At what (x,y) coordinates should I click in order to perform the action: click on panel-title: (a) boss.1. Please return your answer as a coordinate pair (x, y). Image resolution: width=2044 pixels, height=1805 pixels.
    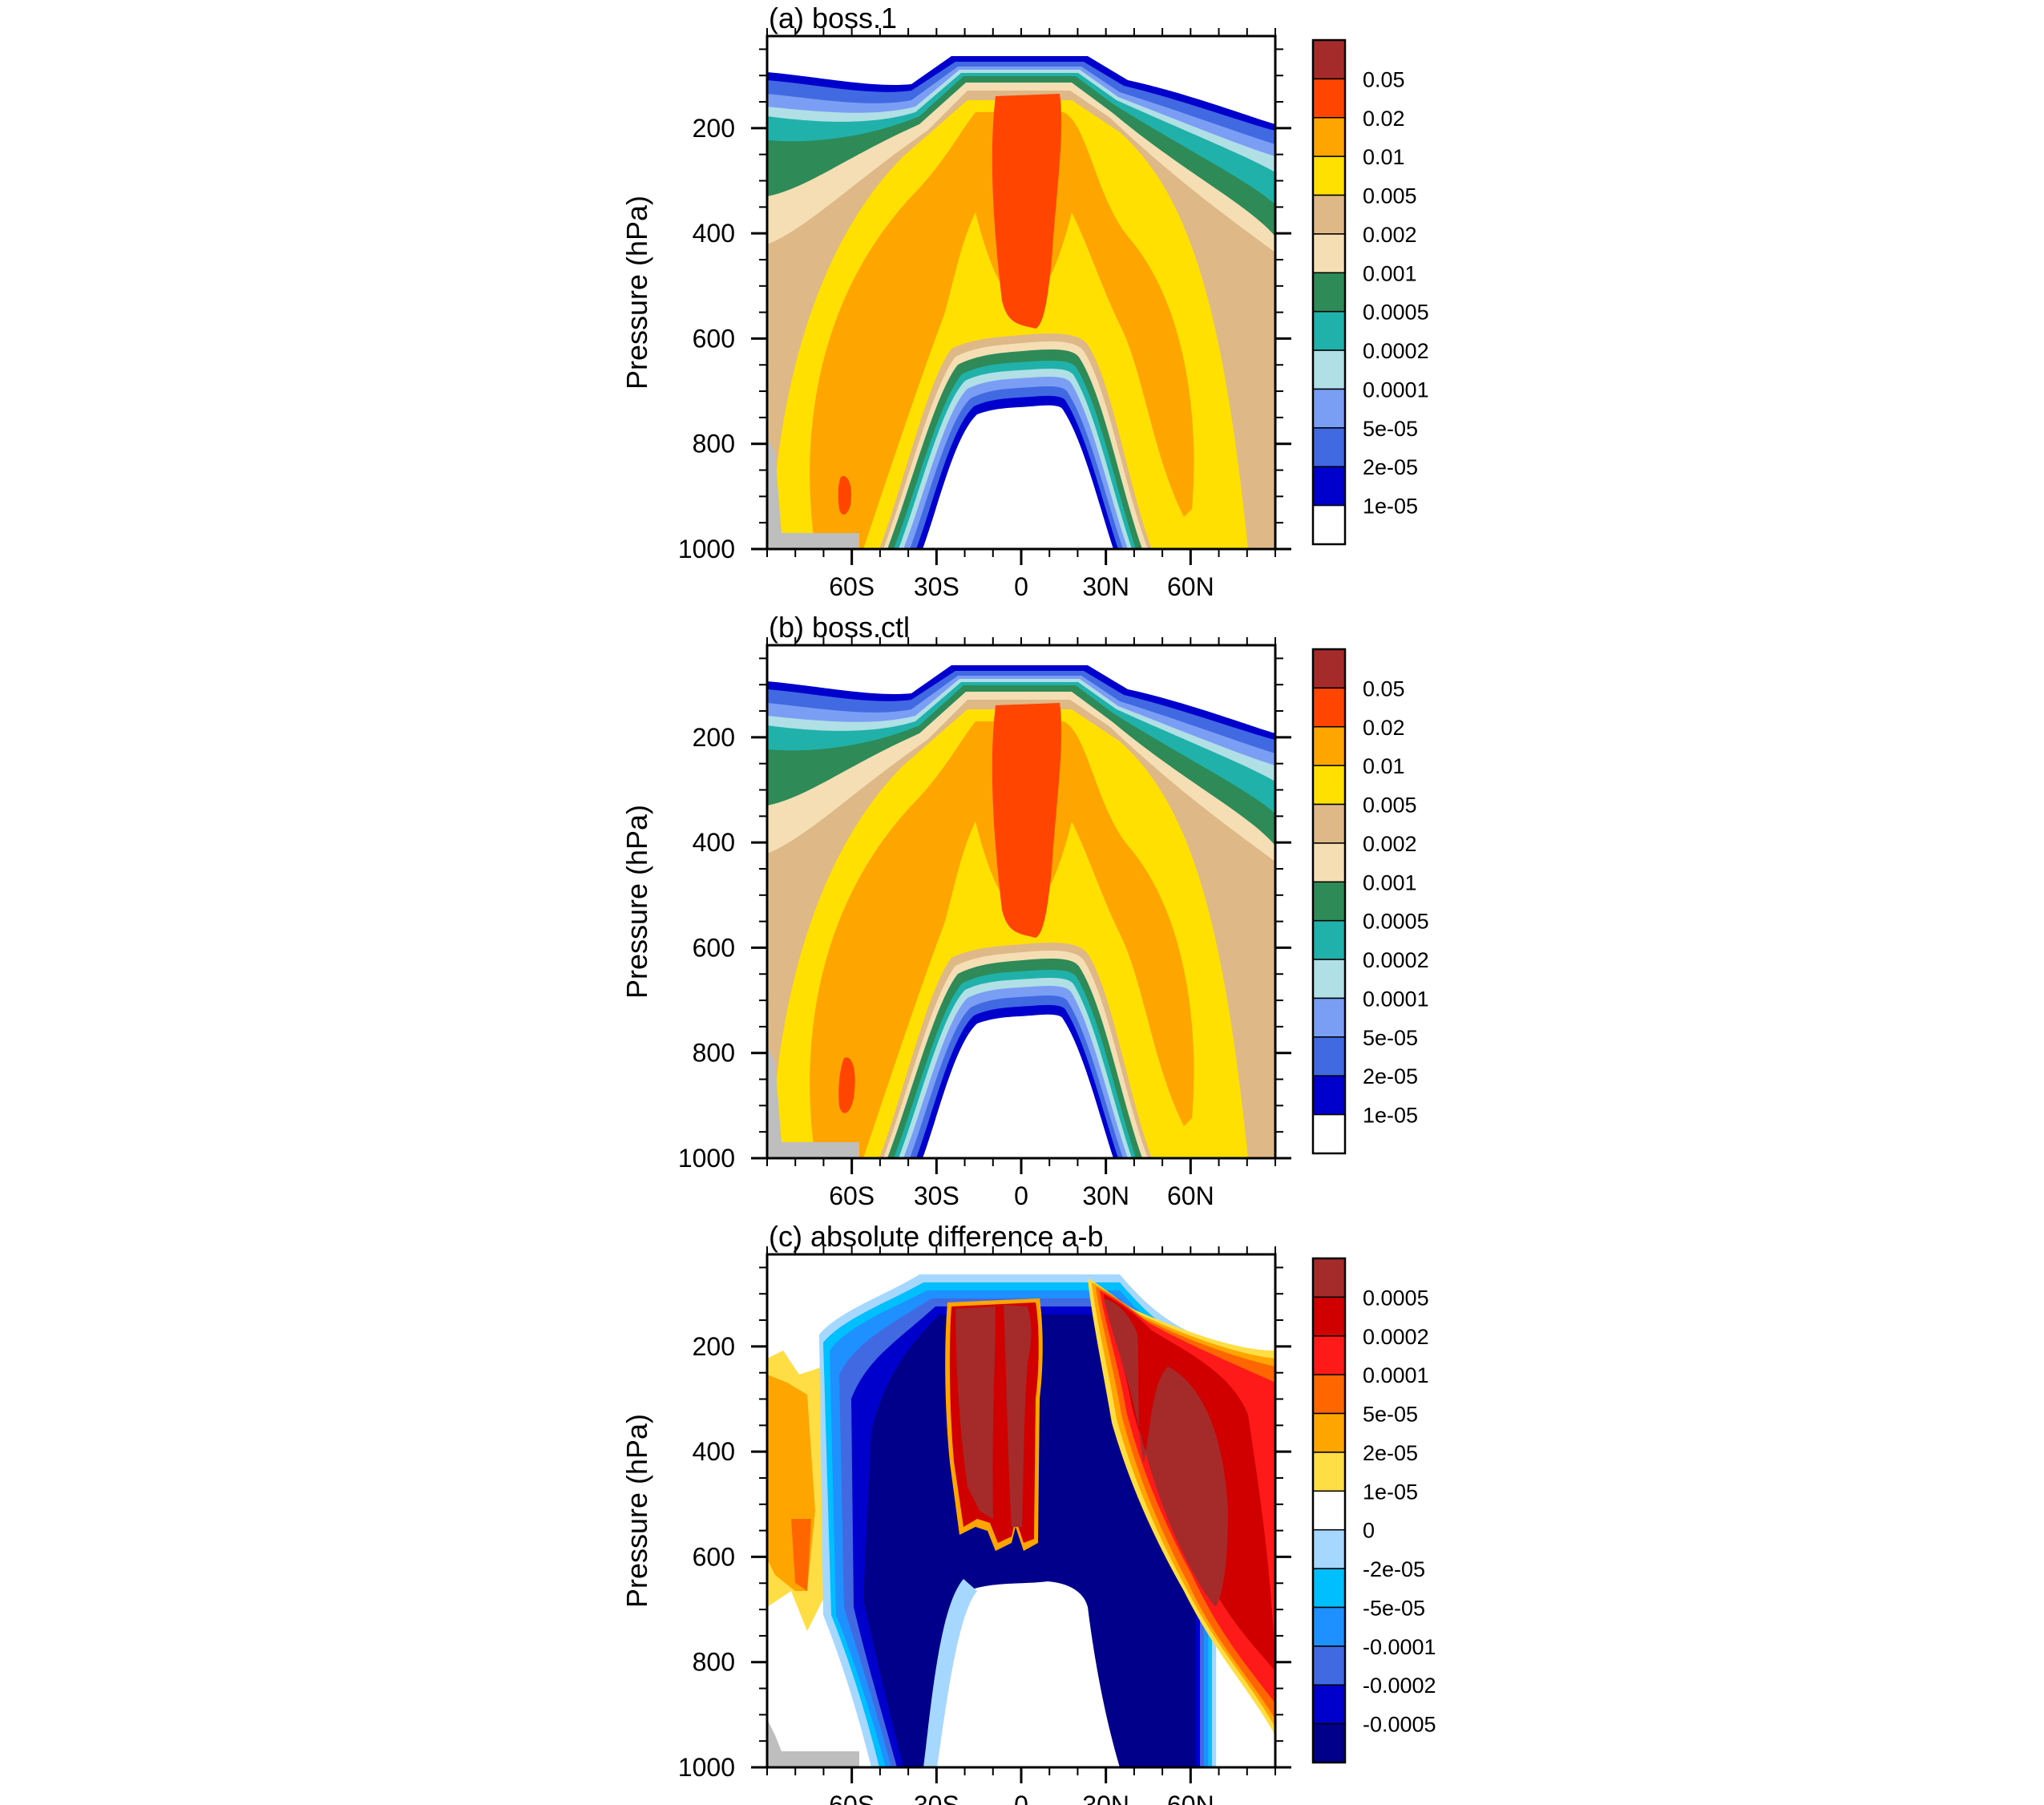
    Looking at the image, I should click on (833, 18).